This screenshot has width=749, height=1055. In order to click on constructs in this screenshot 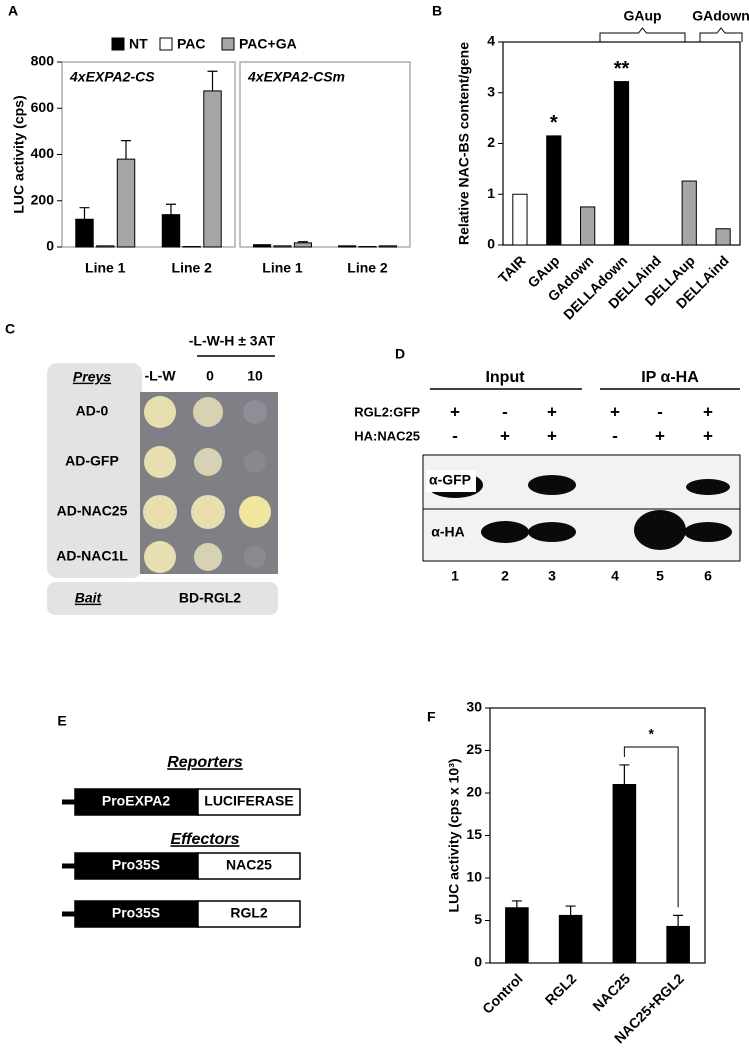, I will do `click(181, 858)`.